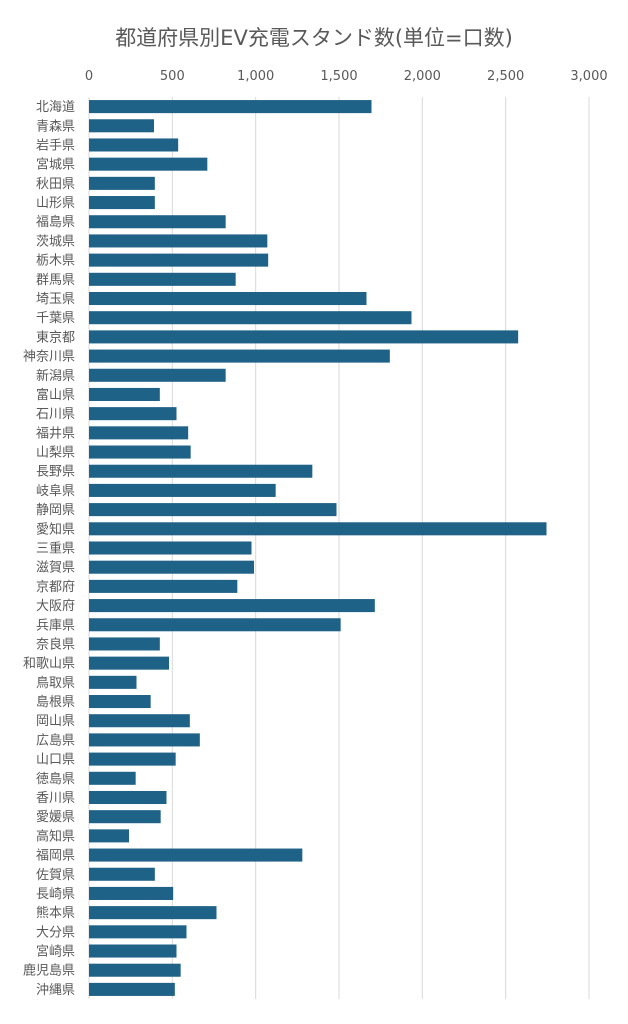 The height and width of the screenshot is (1024, 628). What do you see at coordinates (55, 203) in the screenshot?
I see `category-label: 山形県` at bounding box center [55, 203].